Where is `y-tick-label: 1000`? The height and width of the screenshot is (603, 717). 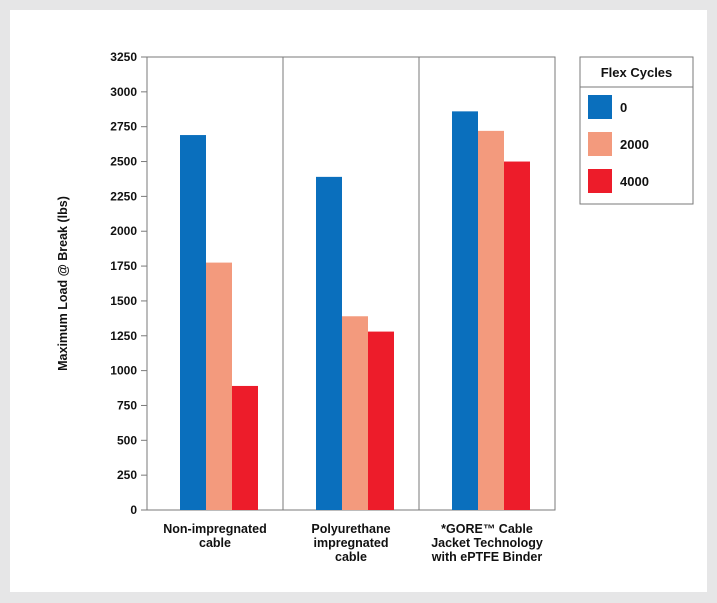
y-tick-label: 1000 is located at coordinates (123, 371).